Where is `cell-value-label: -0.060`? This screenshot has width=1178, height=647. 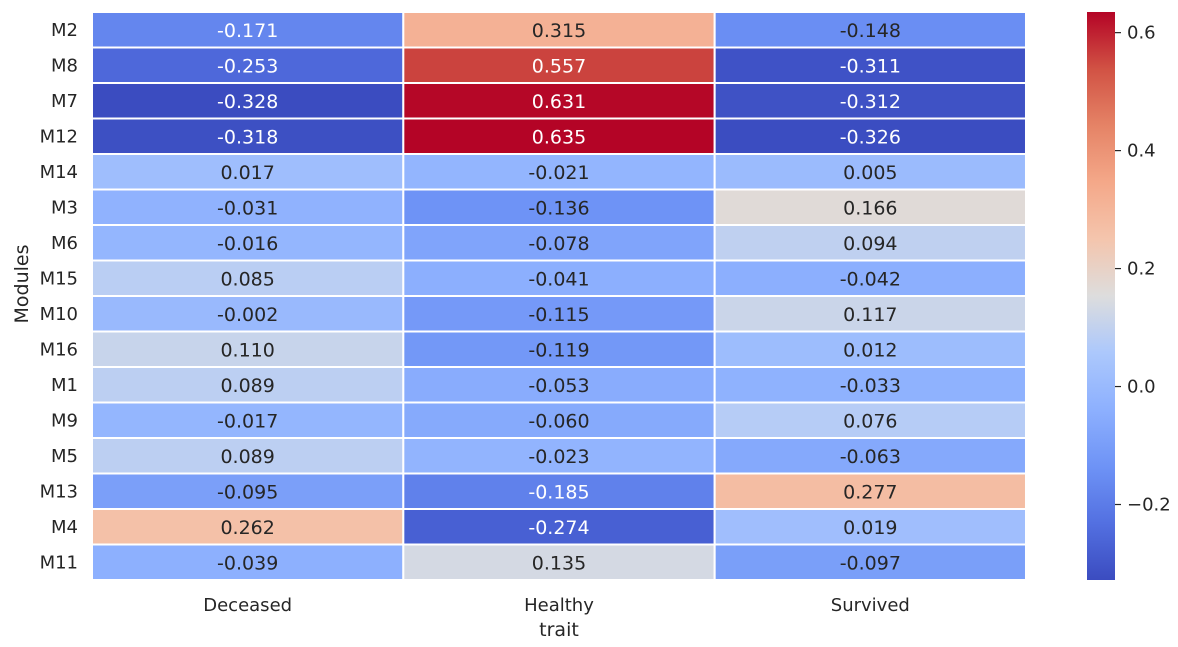 cell-value-label: -0.060 is located at coordinates (558, 421).